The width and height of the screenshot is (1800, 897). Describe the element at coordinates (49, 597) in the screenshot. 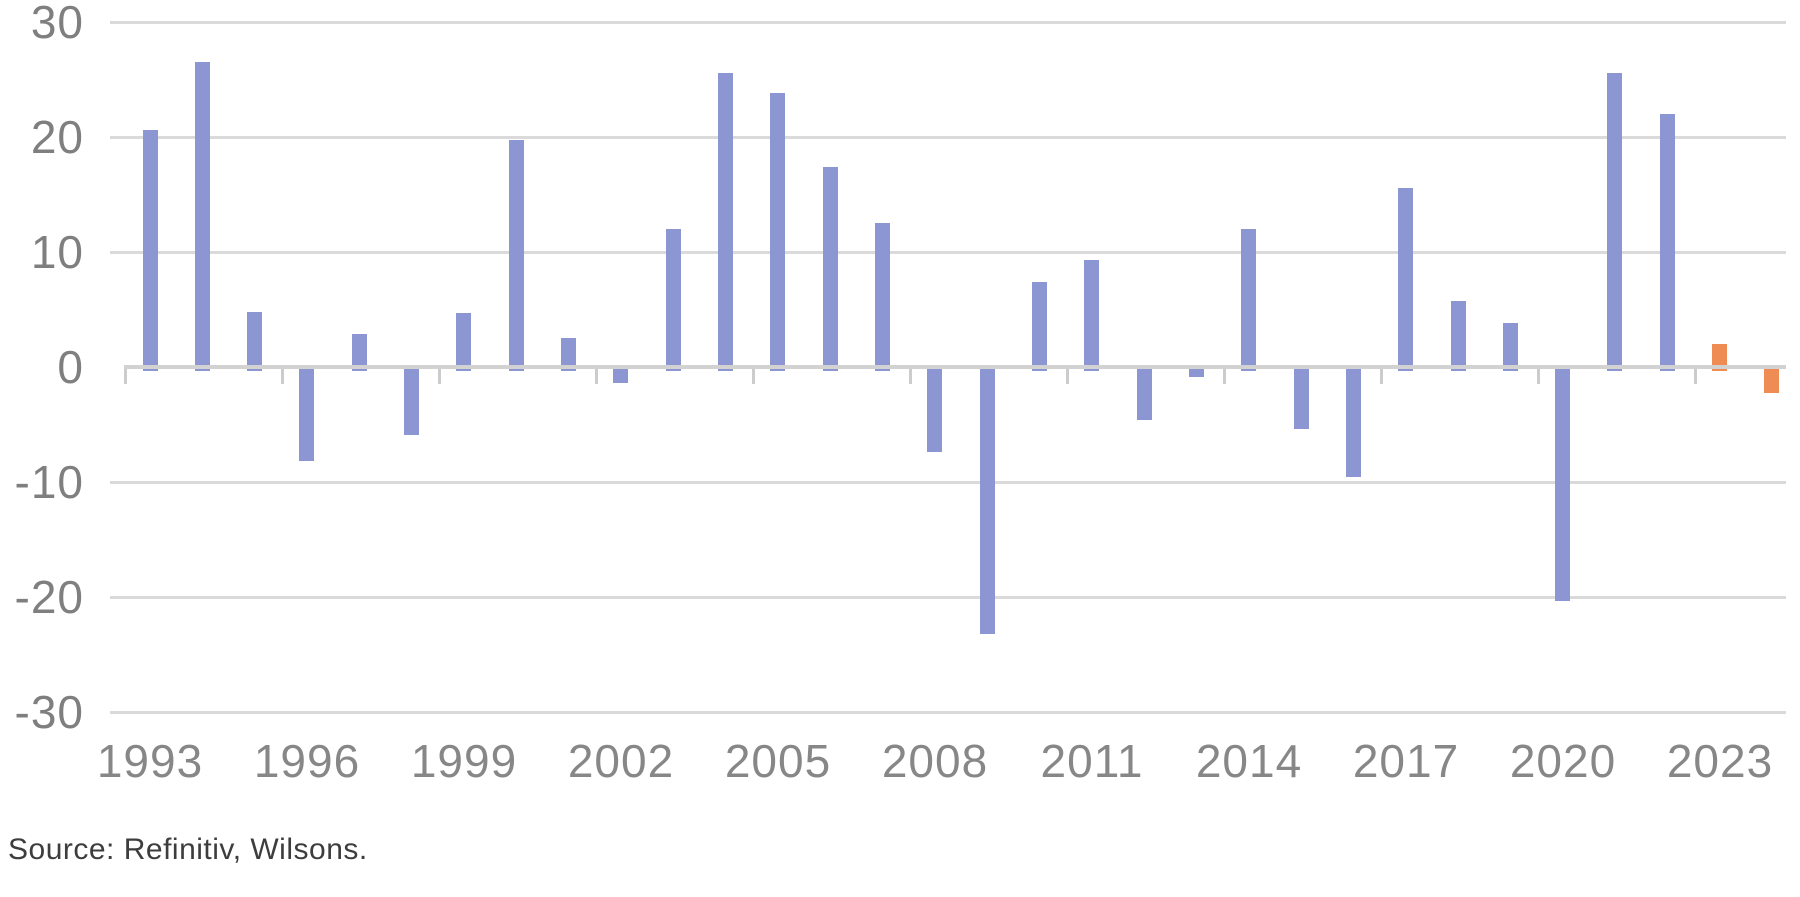

I see `y-axis-label: -20` at that location.